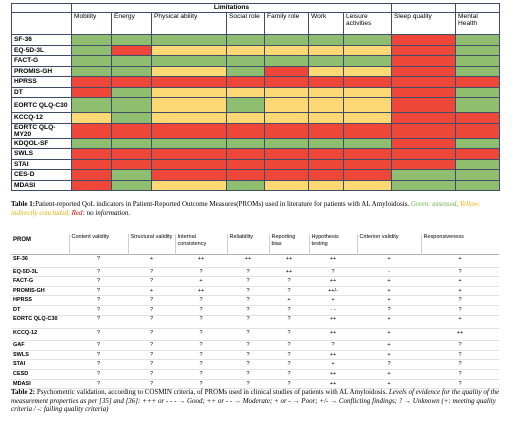 The width and height of the screenshot is (520, 430). I want to click on table-1-row: KCCQ-12, so click(256, 118).